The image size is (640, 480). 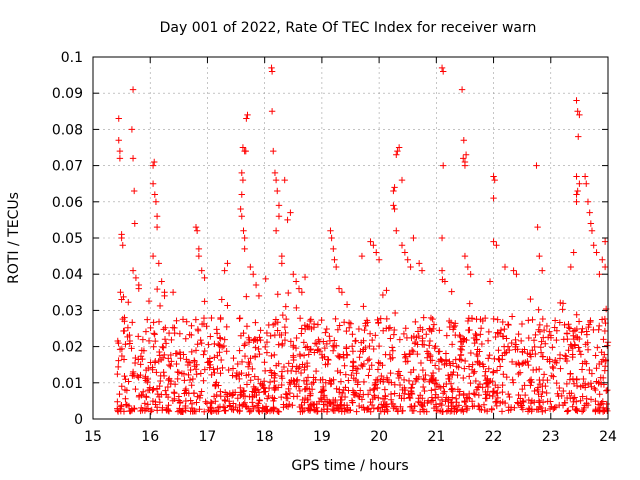 I want to click on y-axis-label: ROTI / TECUs, so click(x=14, y=238).